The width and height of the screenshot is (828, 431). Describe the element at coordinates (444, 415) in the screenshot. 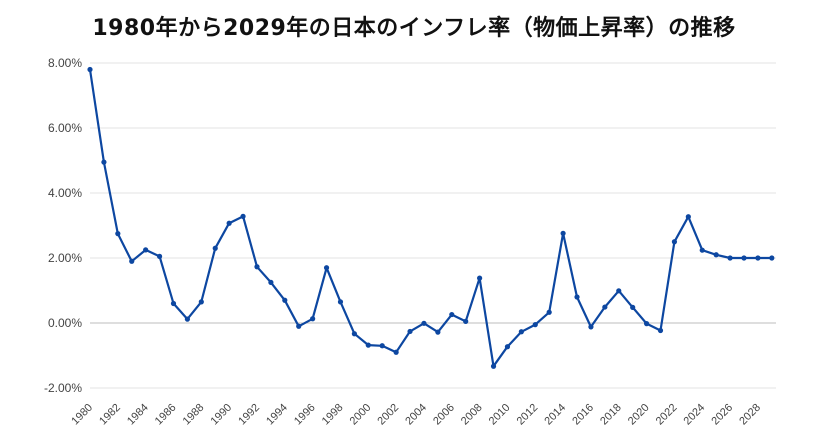

I see `x-tick-label: 2006` at that location.